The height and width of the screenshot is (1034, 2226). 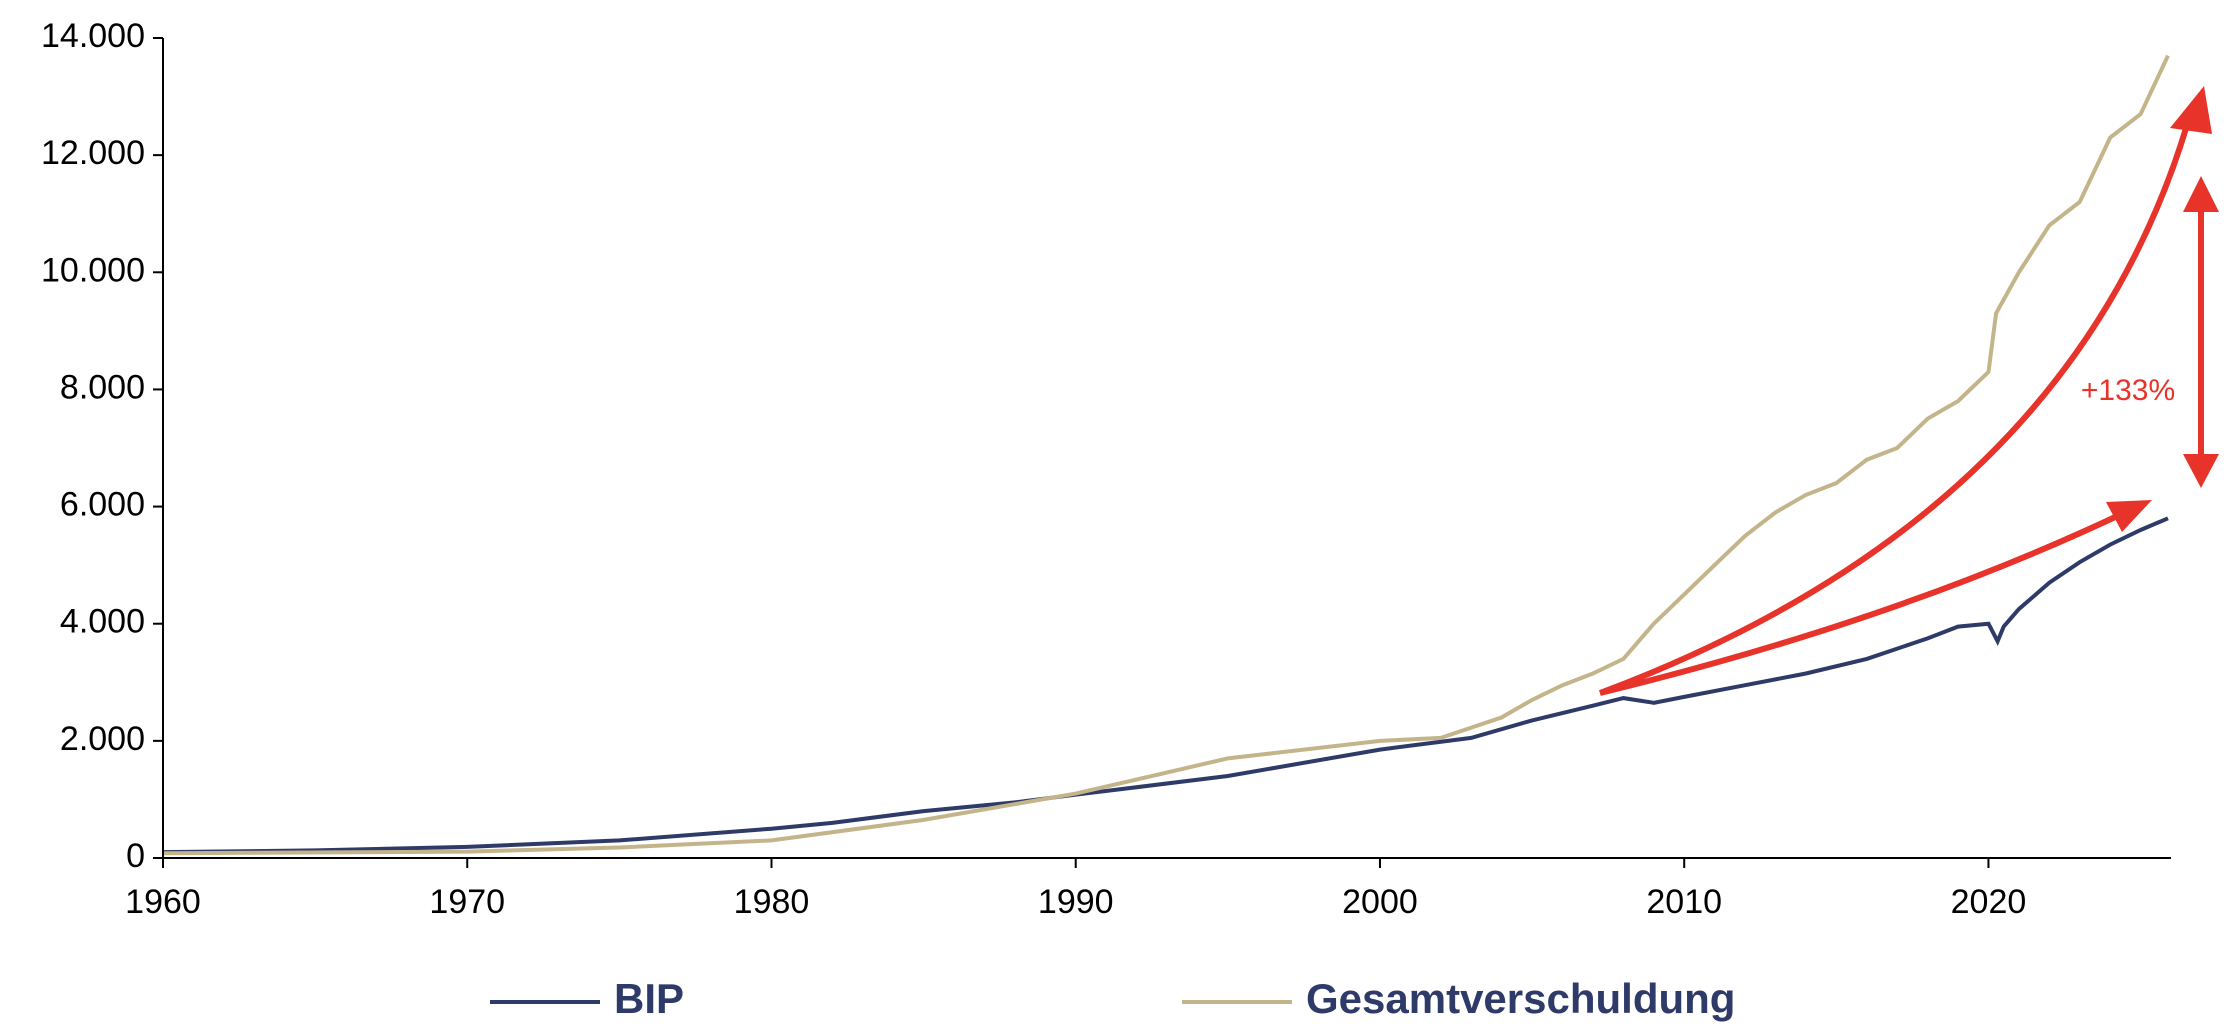 I want to click on arrow-heads, so click(x=2162, y=309).